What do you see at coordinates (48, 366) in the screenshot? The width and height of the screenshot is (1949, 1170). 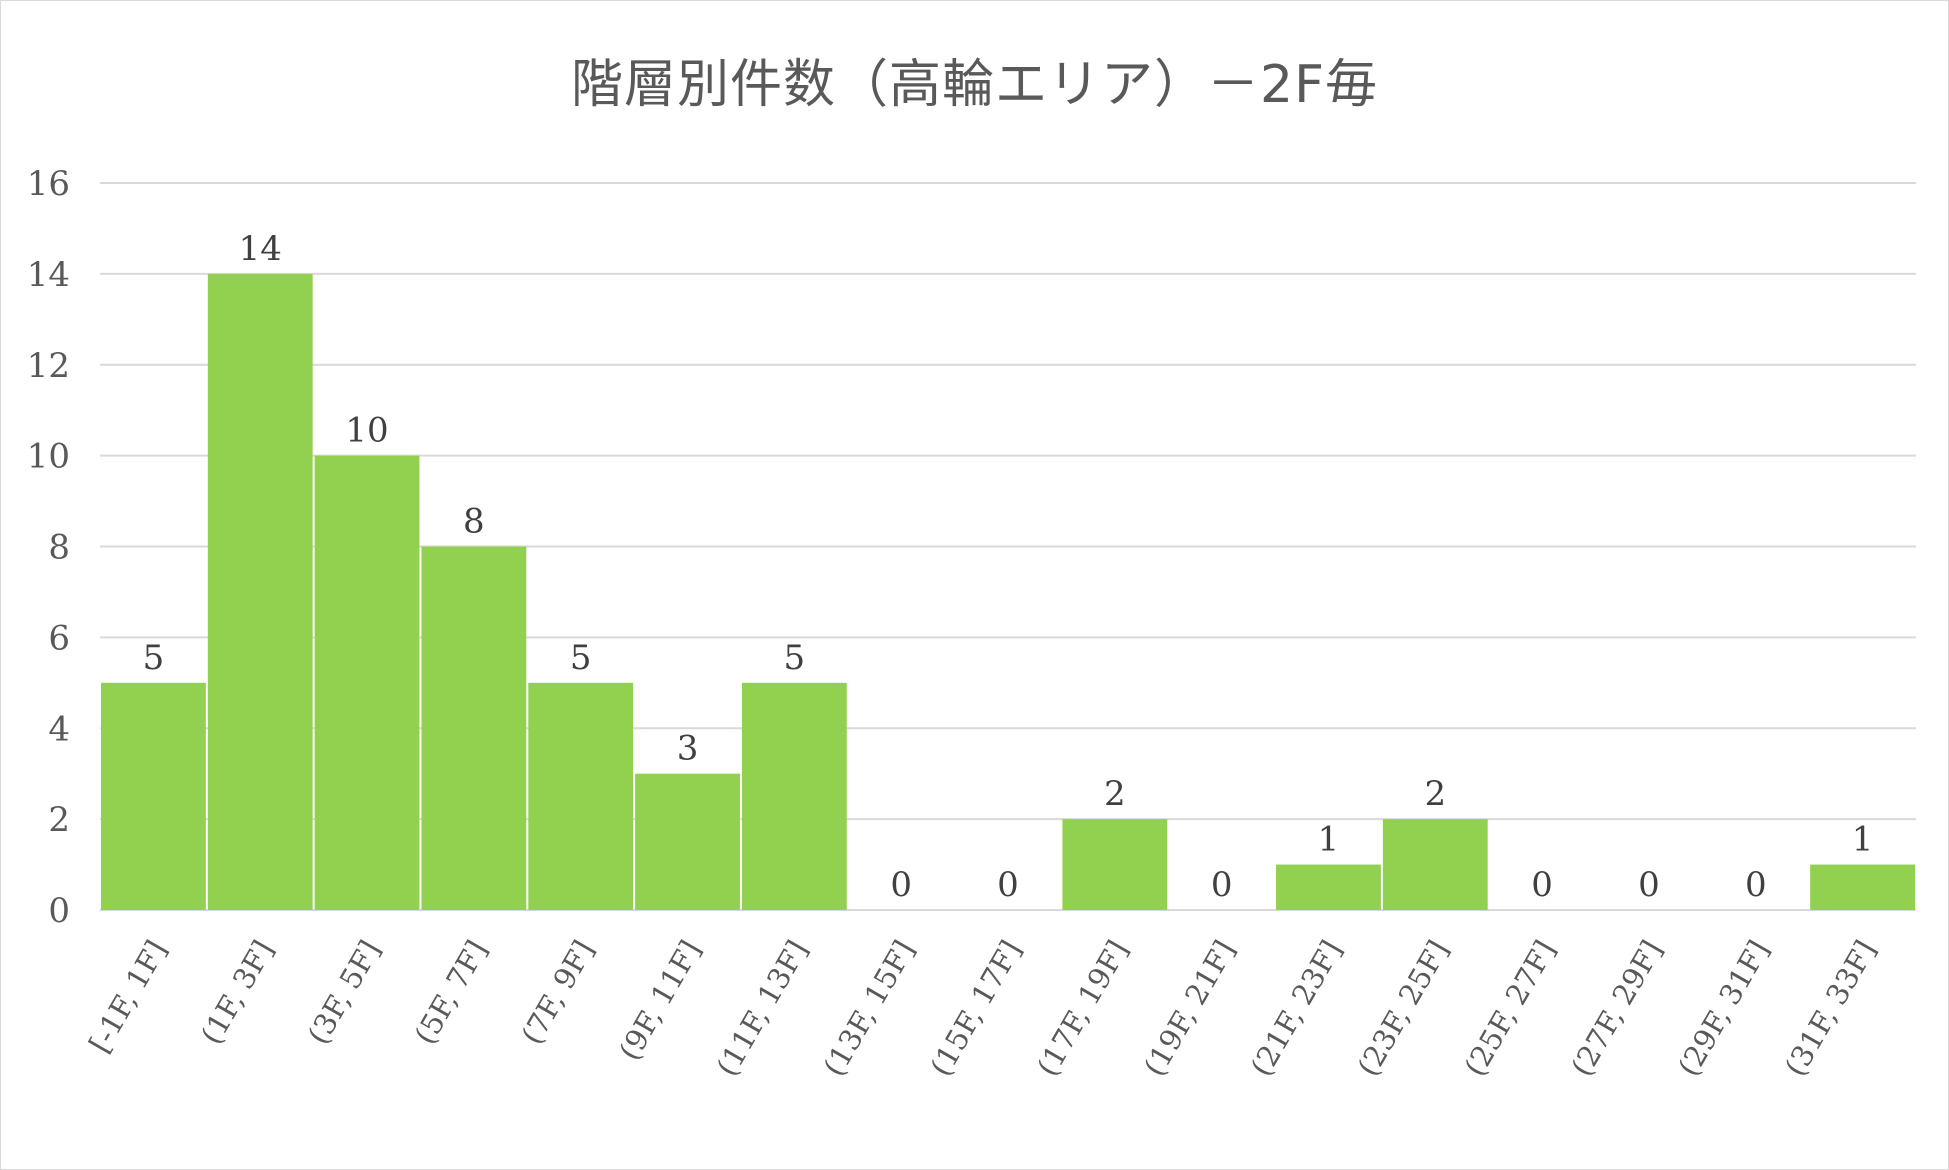 I see `y-tick-label: 12` at bounding box center [48, 366].